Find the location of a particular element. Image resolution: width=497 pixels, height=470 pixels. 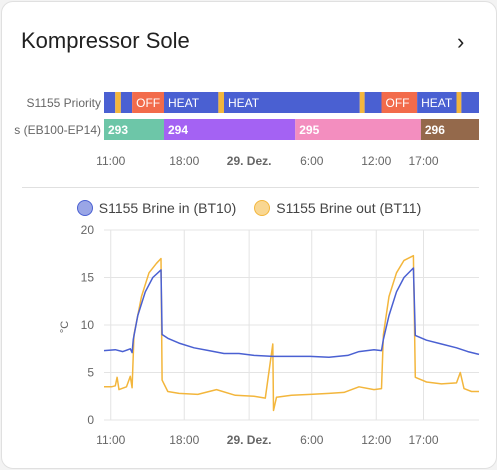

x-tick-label: 29. Dez. is located at coordinates (249, 440).